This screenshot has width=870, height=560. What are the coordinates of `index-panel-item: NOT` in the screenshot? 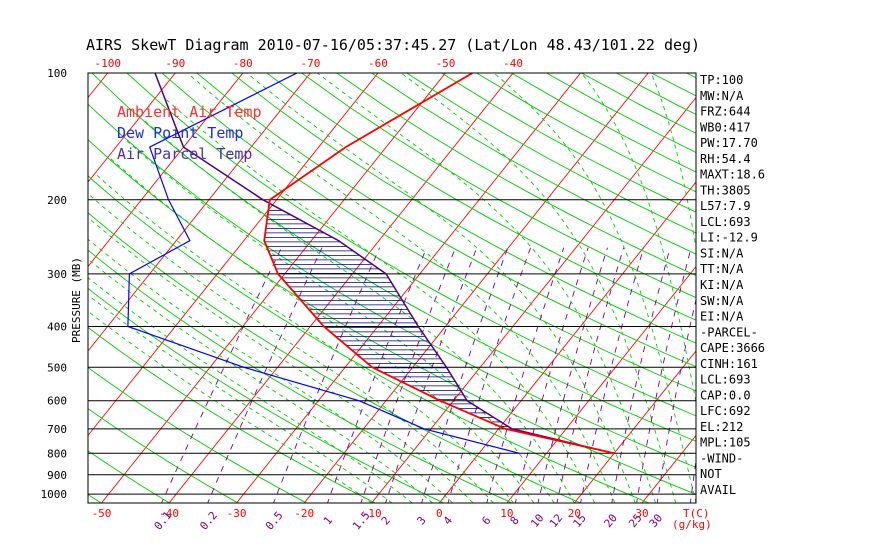 It's located at (711, 474).